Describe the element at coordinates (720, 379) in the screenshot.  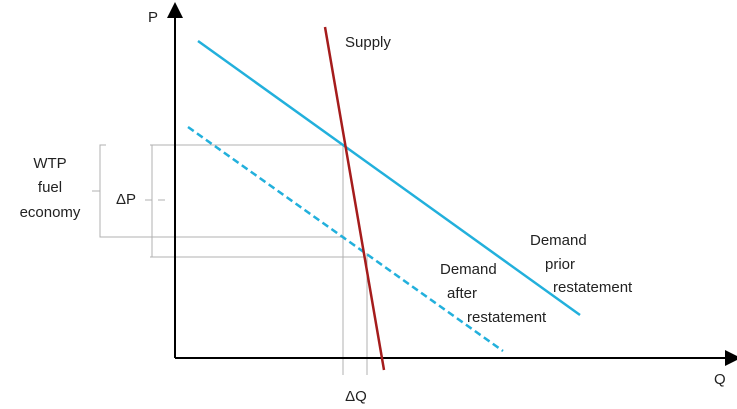
I see `x-axis-label: Q` at that location.